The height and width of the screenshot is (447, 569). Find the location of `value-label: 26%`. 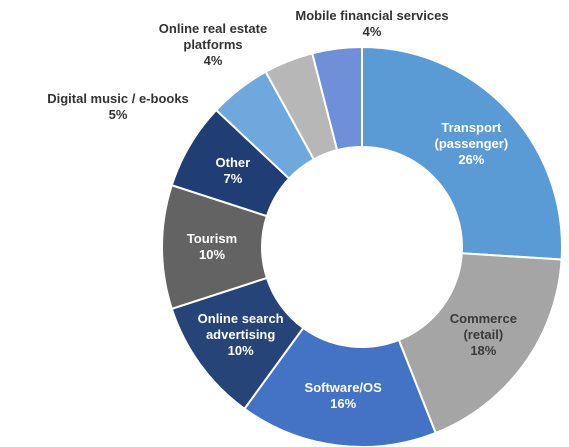

value-label: 26% is located at coordinates (471, 160).